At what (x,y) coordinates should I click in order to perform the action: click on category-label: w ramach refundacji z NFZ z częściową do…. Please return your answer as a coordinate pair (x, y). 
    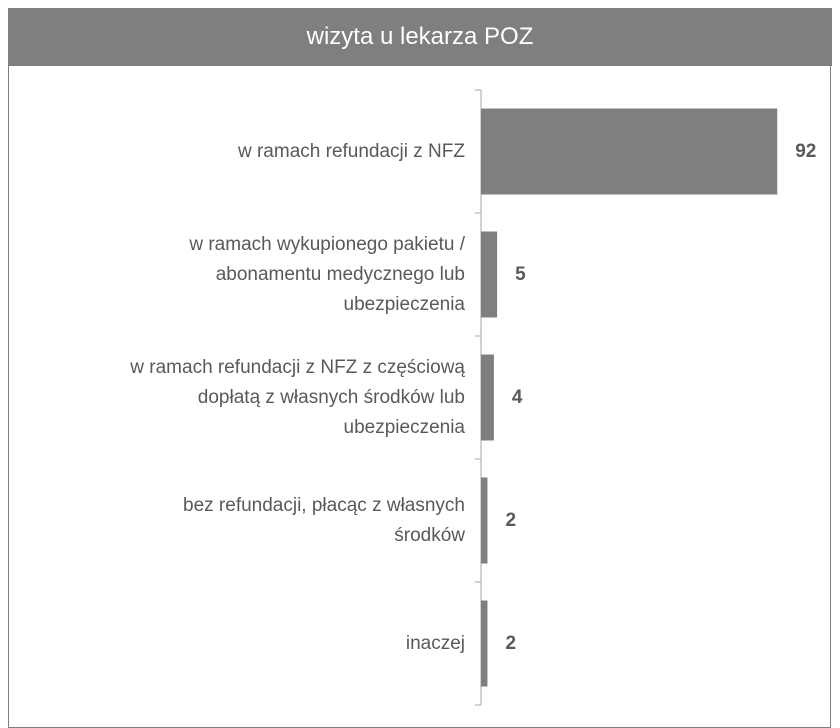
    Looking at the image, I should click on (297, 397).